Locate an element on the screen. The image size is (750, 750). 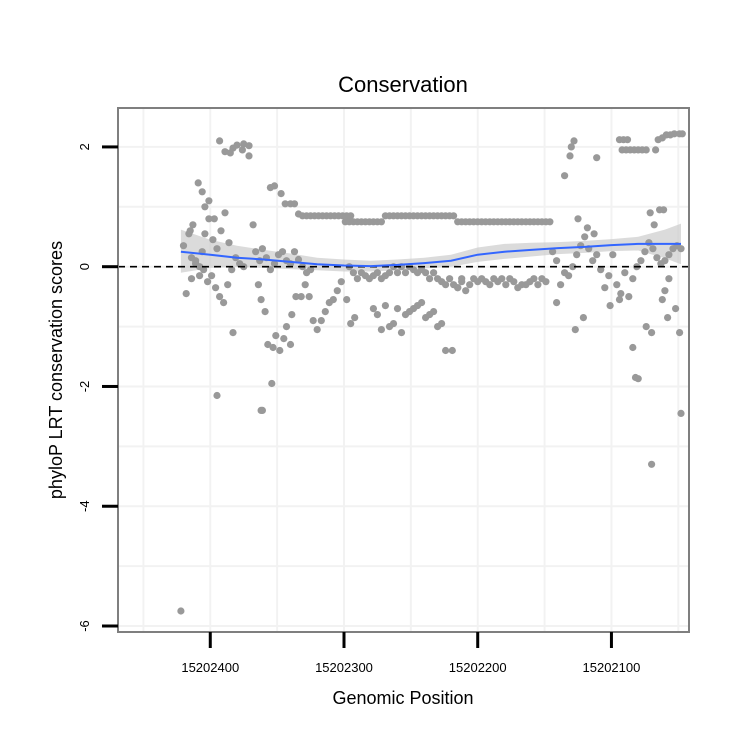
smooth-fit-line is located at coordinates (430, 255).